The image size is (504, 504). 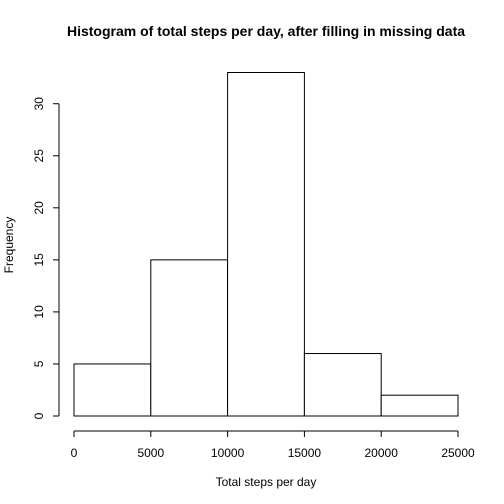 What do you see at coordinates (39, 104) in the screenshot?
I see `y-tick-label-6: 30` at bounding box center [39, 104].